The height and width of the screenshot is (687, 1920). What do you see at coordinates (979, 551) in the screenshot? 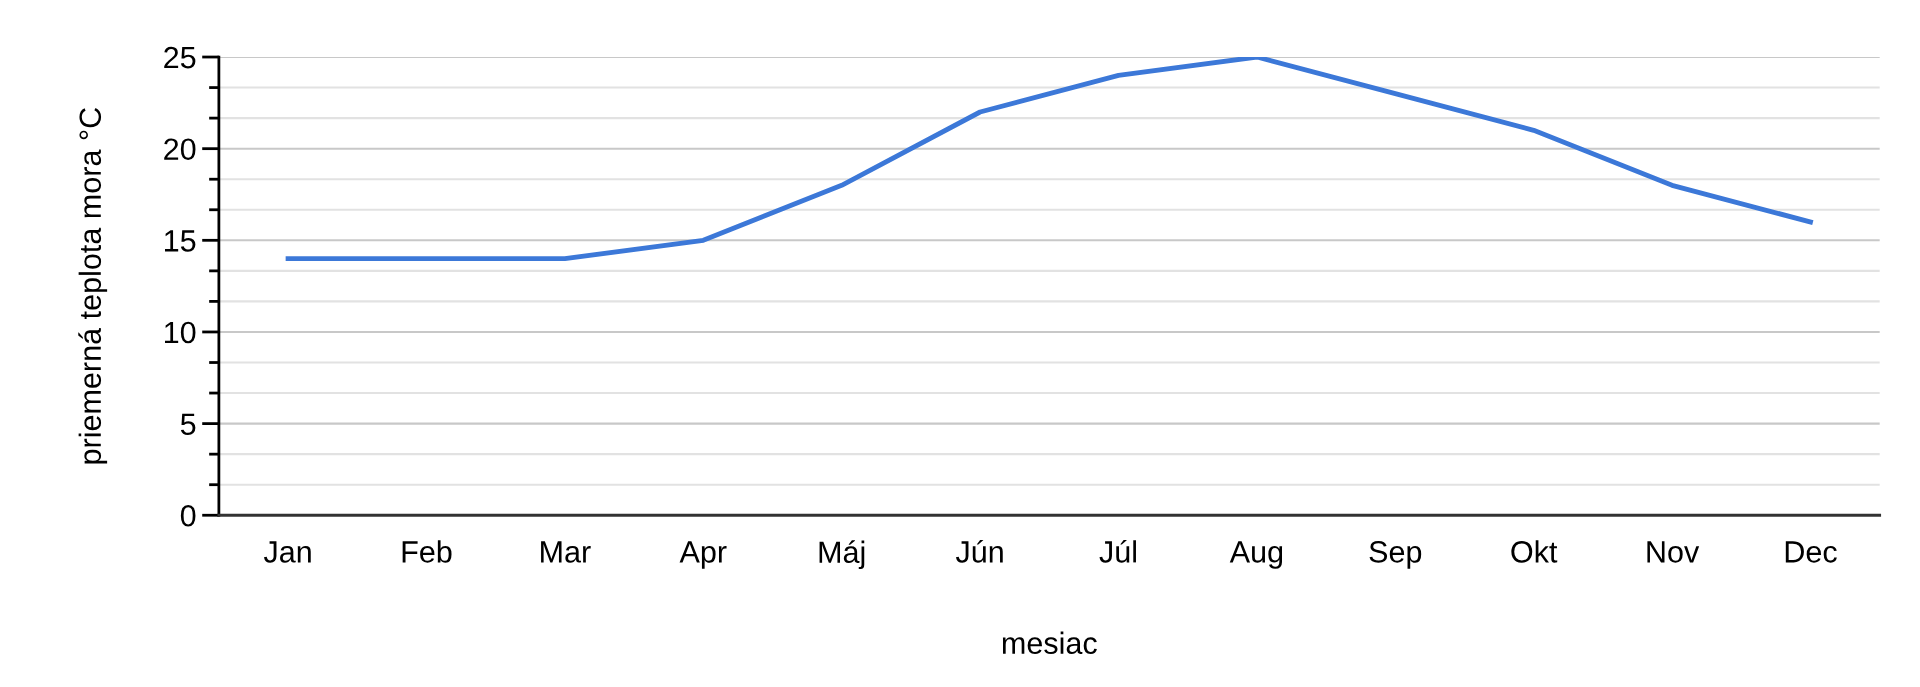
I see `x-tick-label: Jún` at bounding box center [979, 551].